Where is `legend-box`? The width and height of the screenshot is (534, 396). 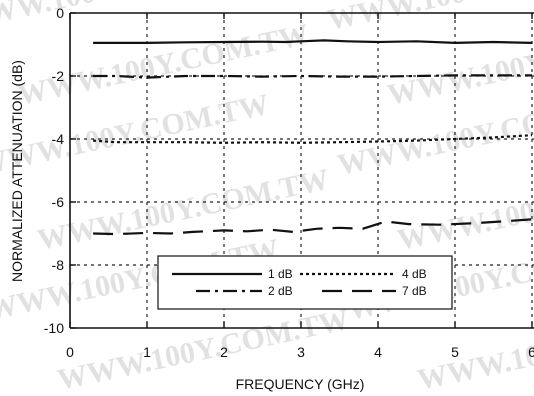 legend-box is located at coordinates (305, 282).